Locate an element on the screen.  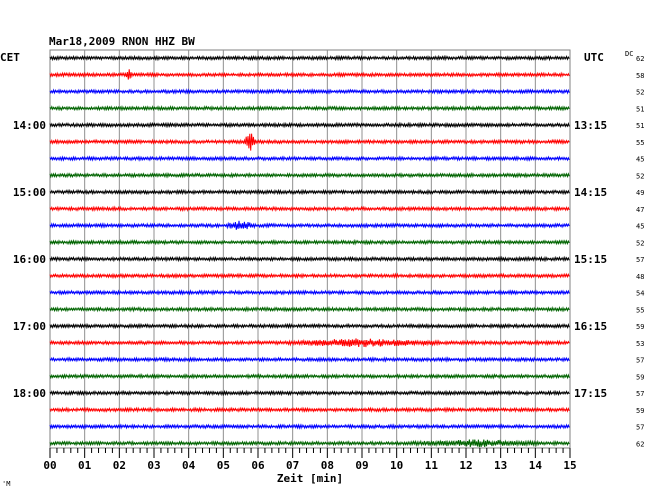
left-hour-label: 15:00 is located at coordinates (29, 192).